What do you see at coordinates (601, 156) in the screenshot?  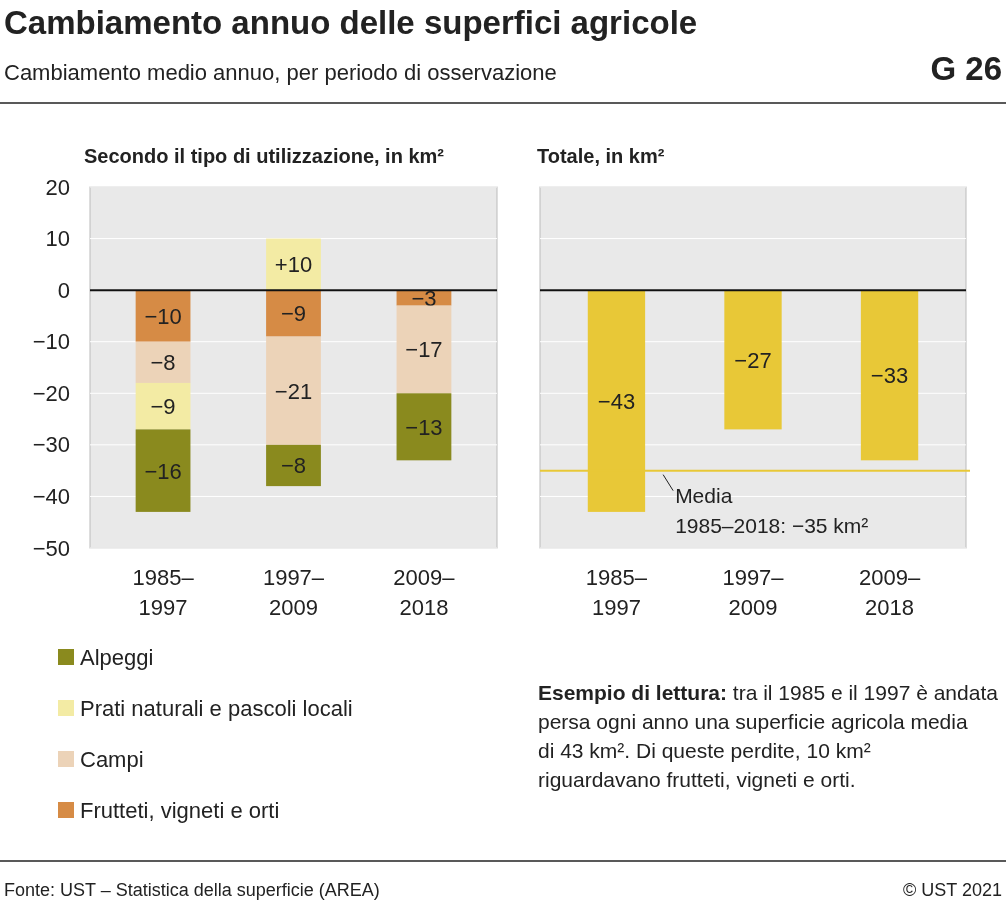 I see `chart-title: Totale, in km²` at bounding box center [601, 156].